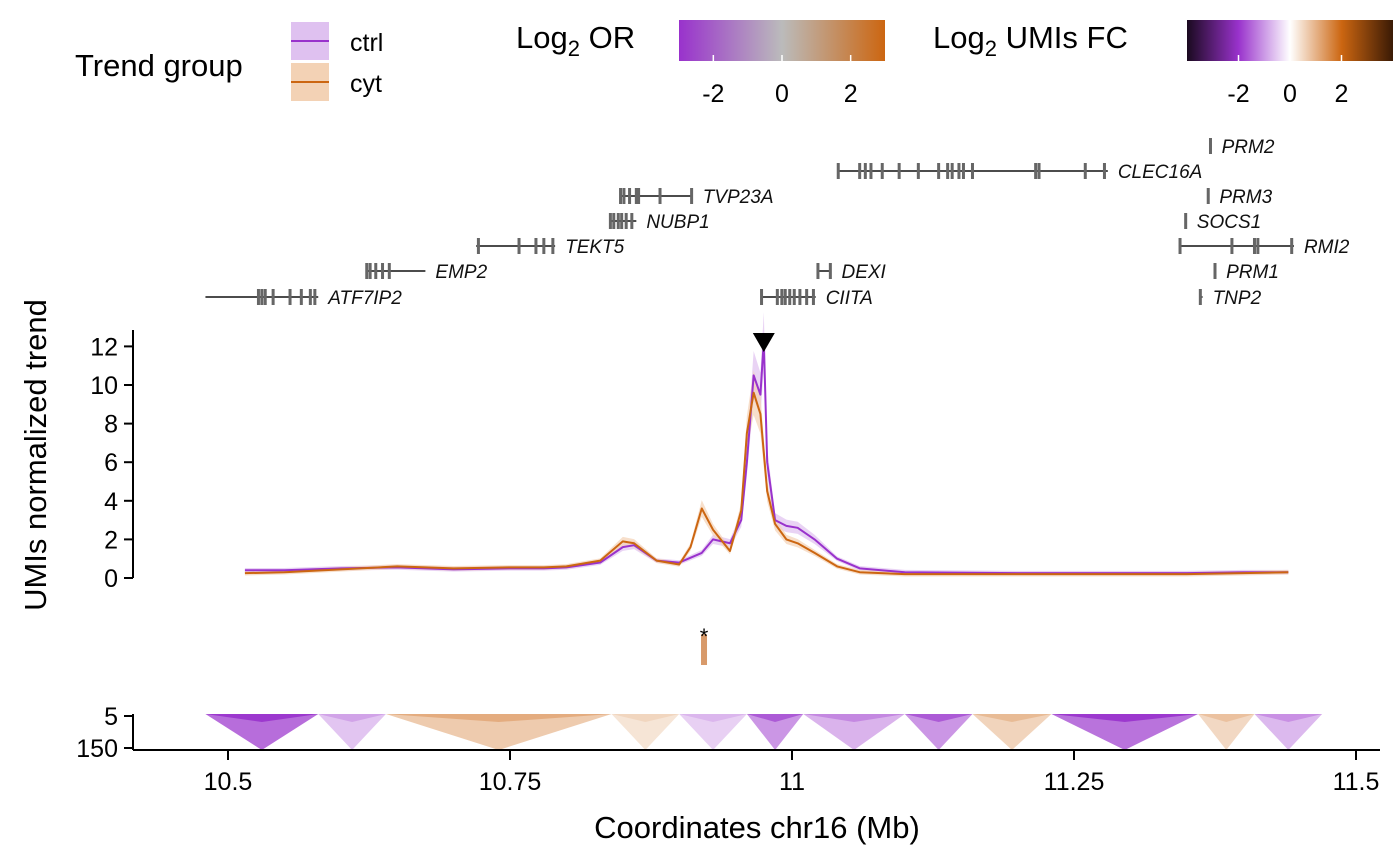 The width and height of the screenshot is (1400, 865). I want to click on gene-dexi-label: DEXI, so click(863, 272).